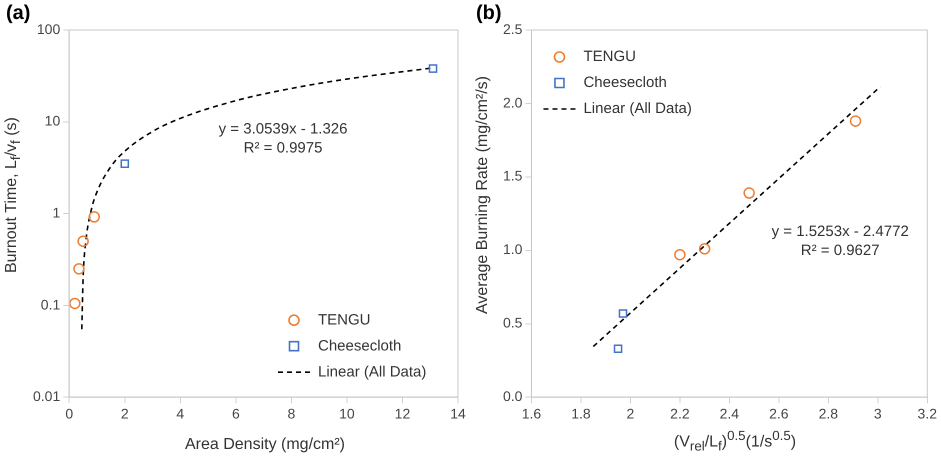  What do you see at coordinates (483, 195) in the screenshot?
I see `y-axis-title: Average Burning Rate (mg/cm²/s)` at bounding box center [483, 195].